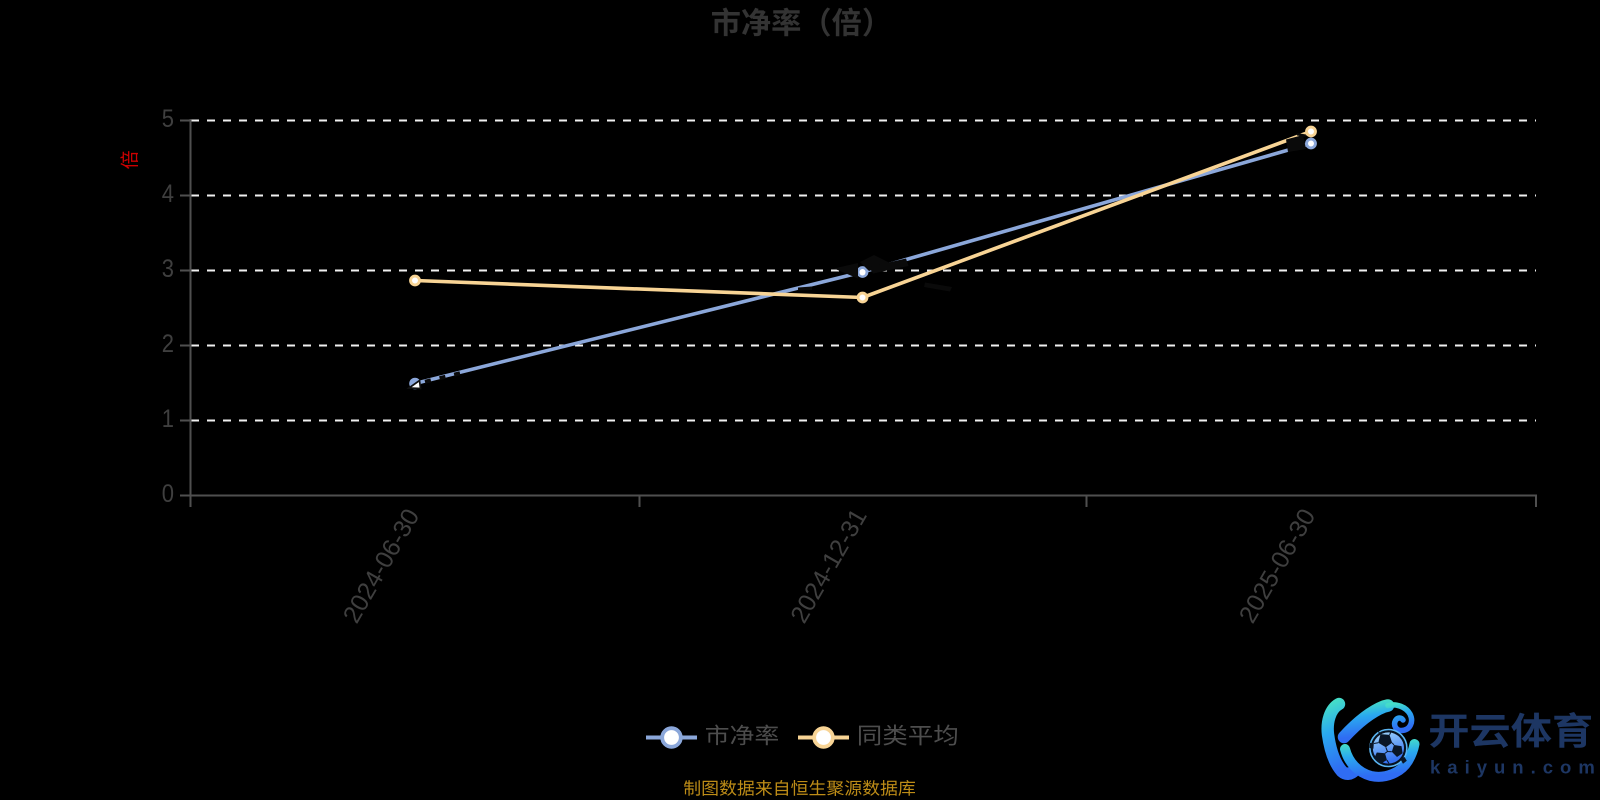 This screenshot has width=1600, height=800. Describe the element at coordinates (168, 344) in the screenshot. I see `svg-text: 2` at that location.